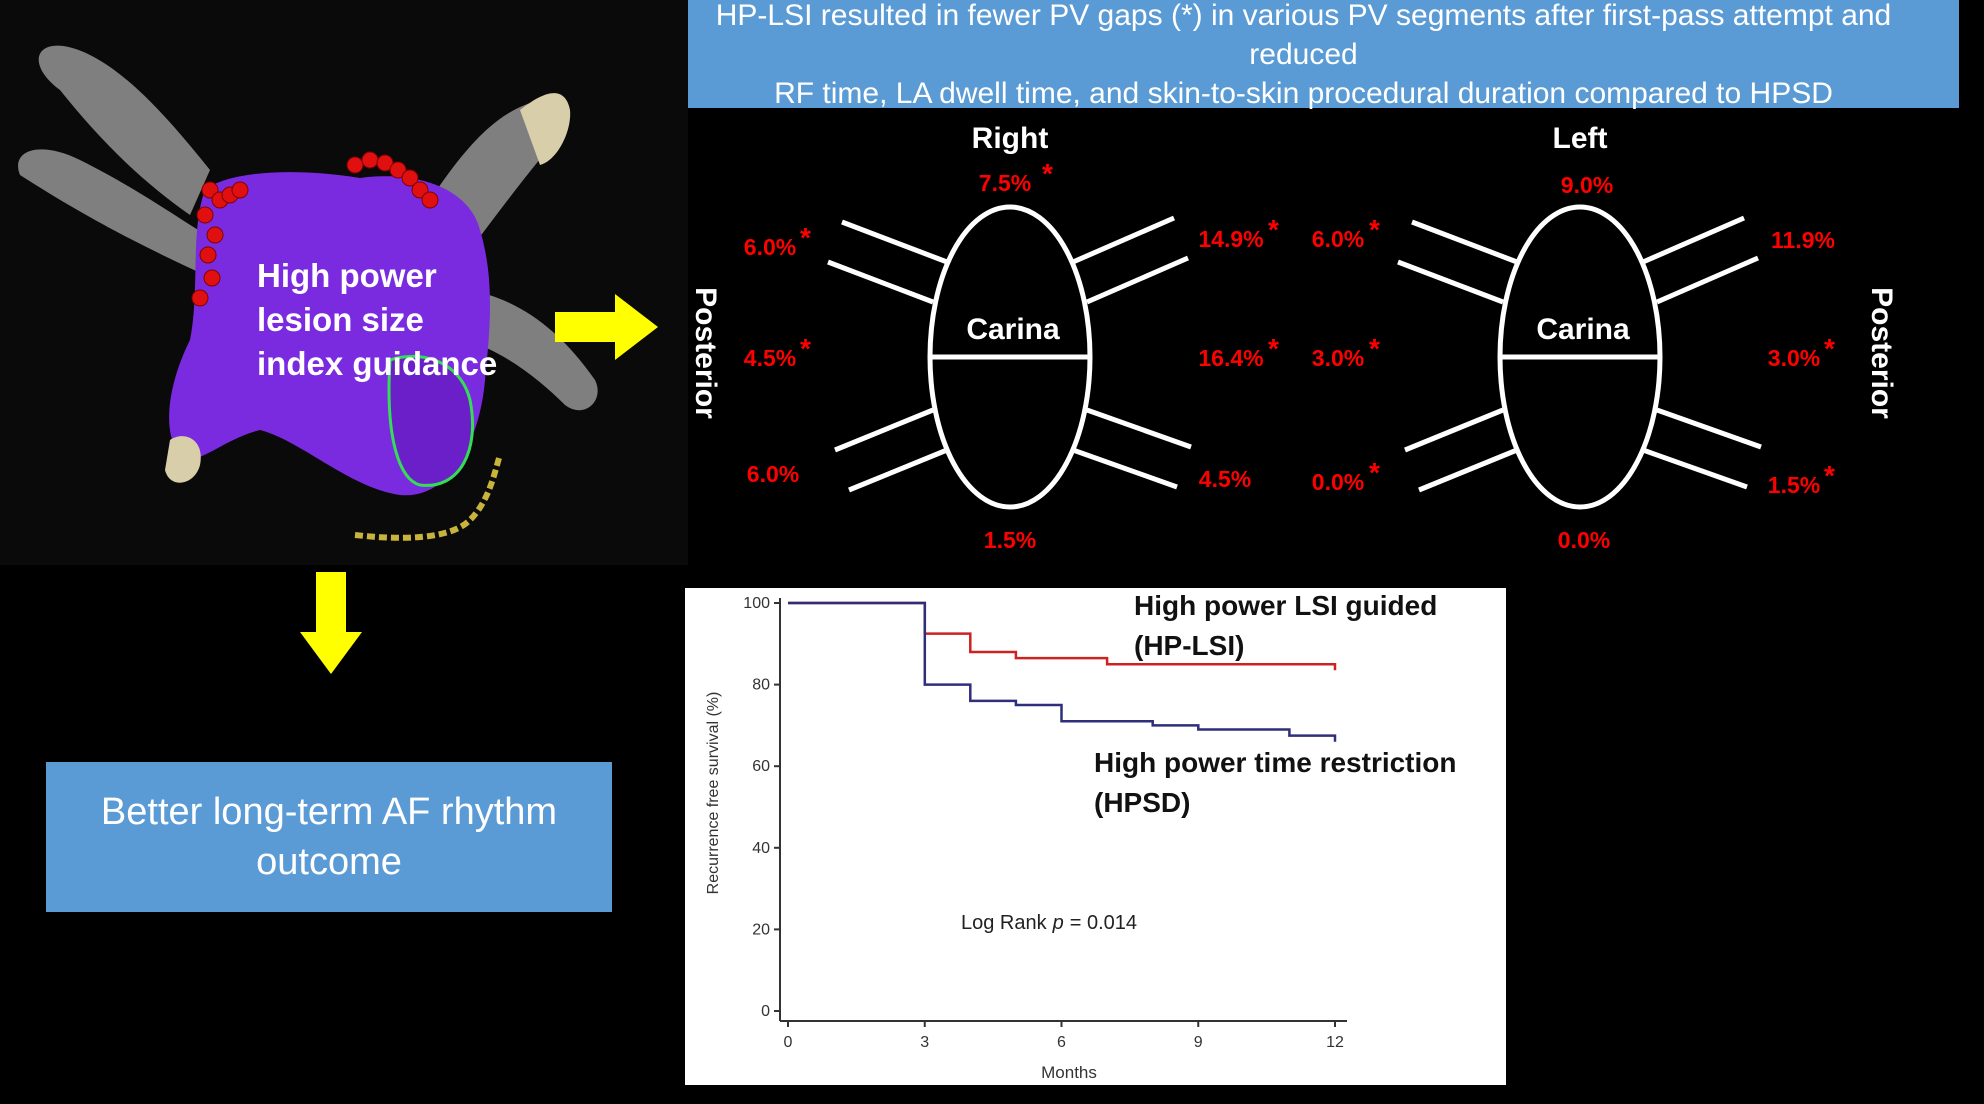 This screenshot has width=1984, height=1104. What do you see at coordinates (1374, 229) in the screenshot?
I see `left-upper-left-star: *` at bounding box center [1374, 229].